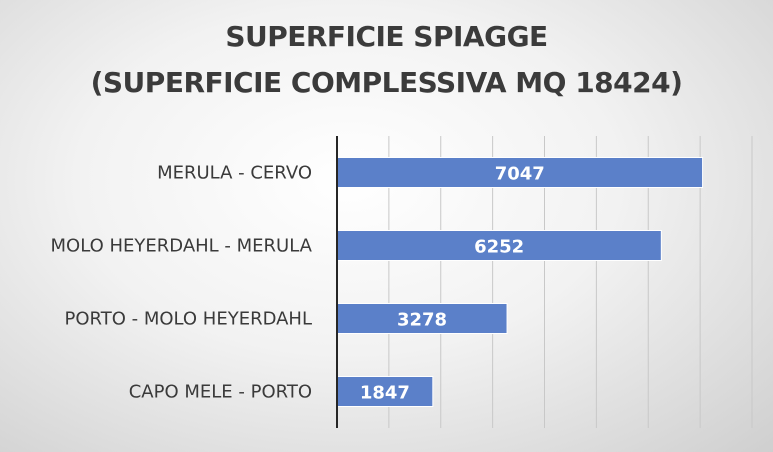 Image resolution: width=773 pixels, height=452 pixels. Describe the element at coordinates (385, 393) in the screenshot. I see `data-label: 1847` at that location.